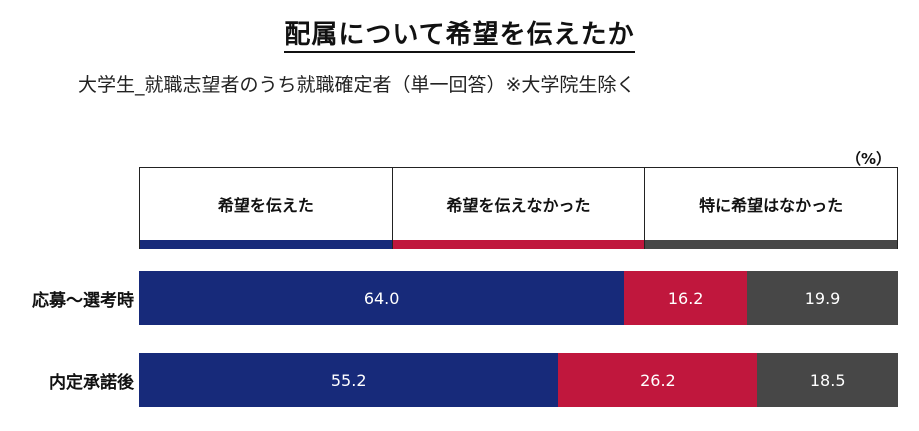 This screenshot has height=431, width=919. I want to click on data-label-0-0: 64.0, so click(381, 298).